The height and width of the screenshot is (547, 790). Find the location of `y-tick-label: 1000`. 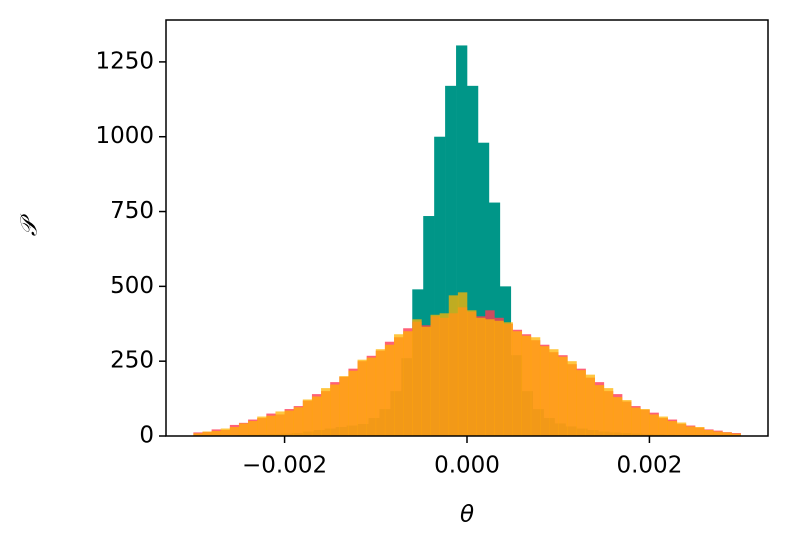

y-tick-label: 1000 is located at coordinates (124, 136).